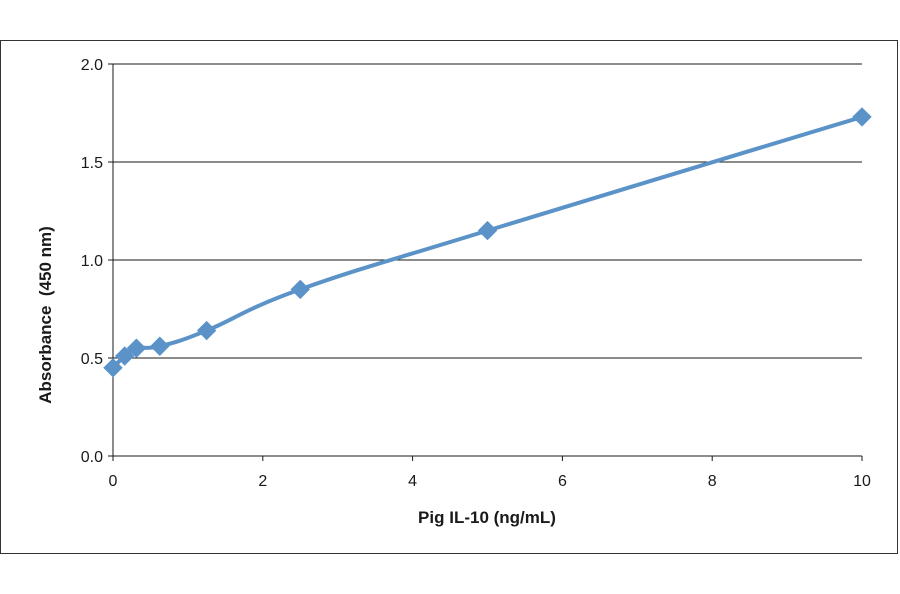 The height and width of the screenshot is (594, 900). Describe the element at coordinates (113, 481) in the screenshot. I see `x-tick-label: 0` at that location.